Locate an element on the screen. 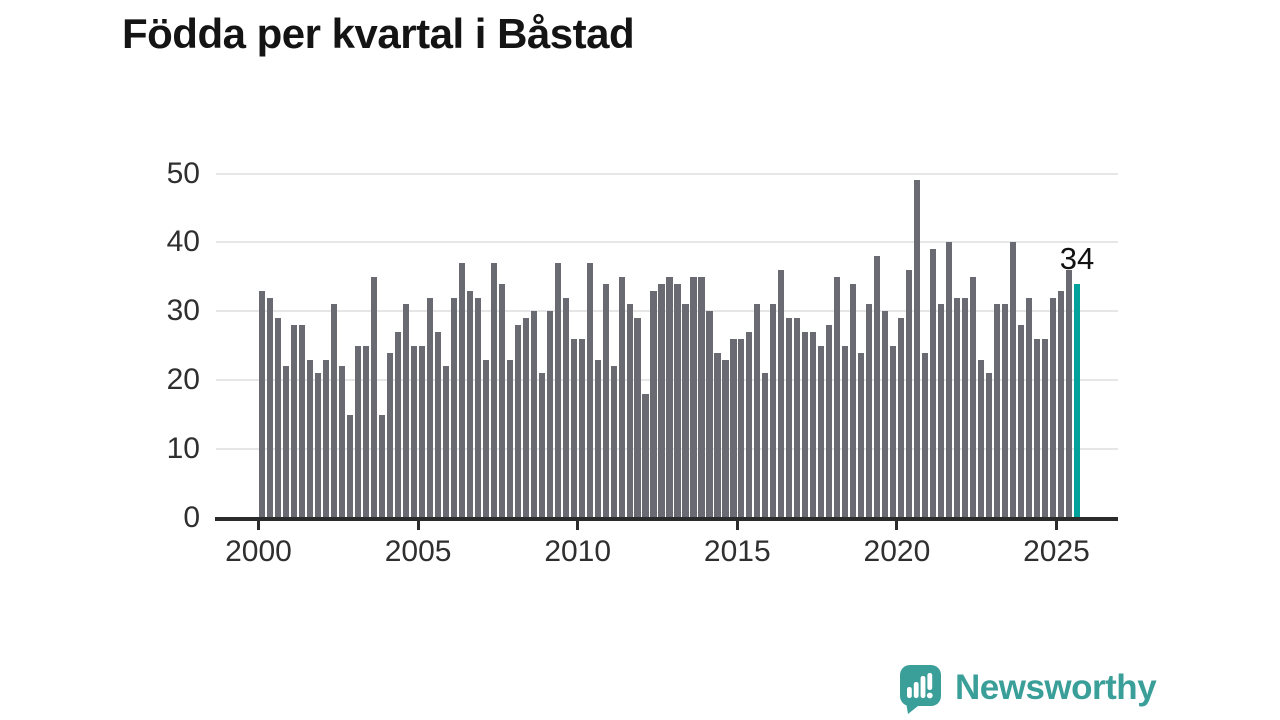 This screenshot has width=1280, height=720. y-axis-tick-label: 20 is located at coordinates (183, 380).